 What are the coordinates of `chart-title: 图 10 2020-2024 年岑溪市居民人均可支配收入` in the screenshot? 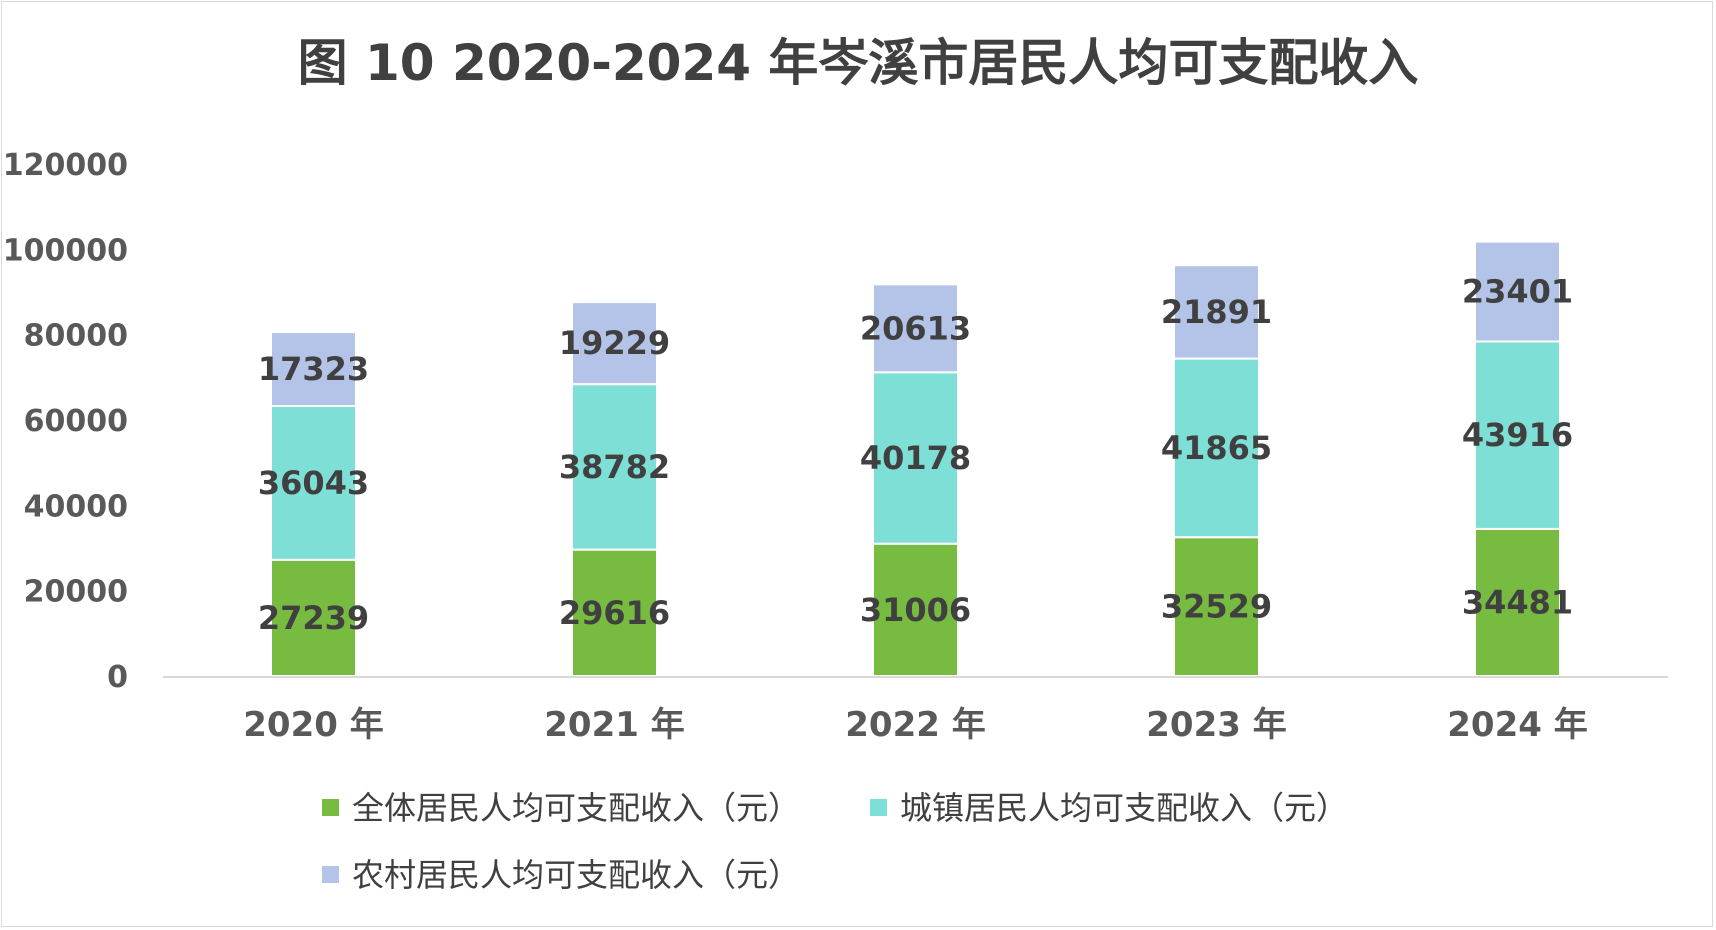 It's located at (858, 63).